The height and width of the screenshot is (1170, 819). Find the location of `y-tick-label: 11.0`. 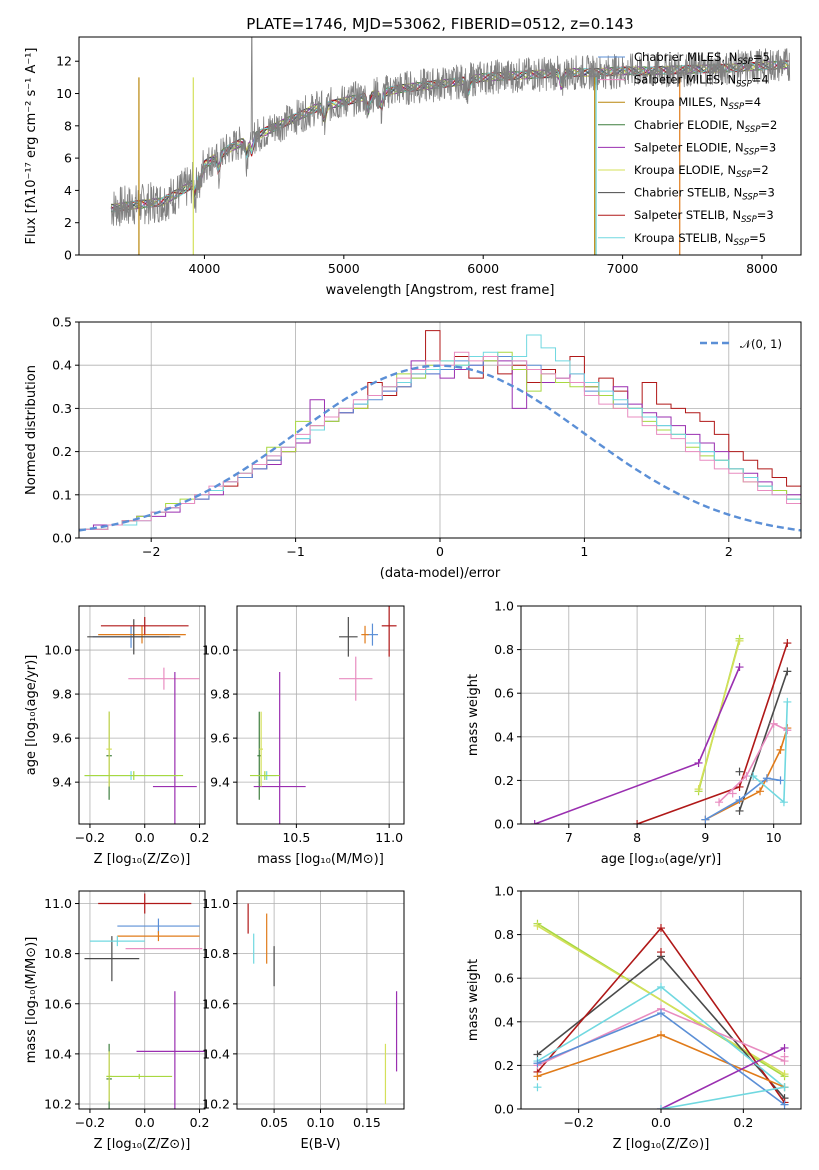

y-tick-label: 11.0 is located at coordinates (58, 903).